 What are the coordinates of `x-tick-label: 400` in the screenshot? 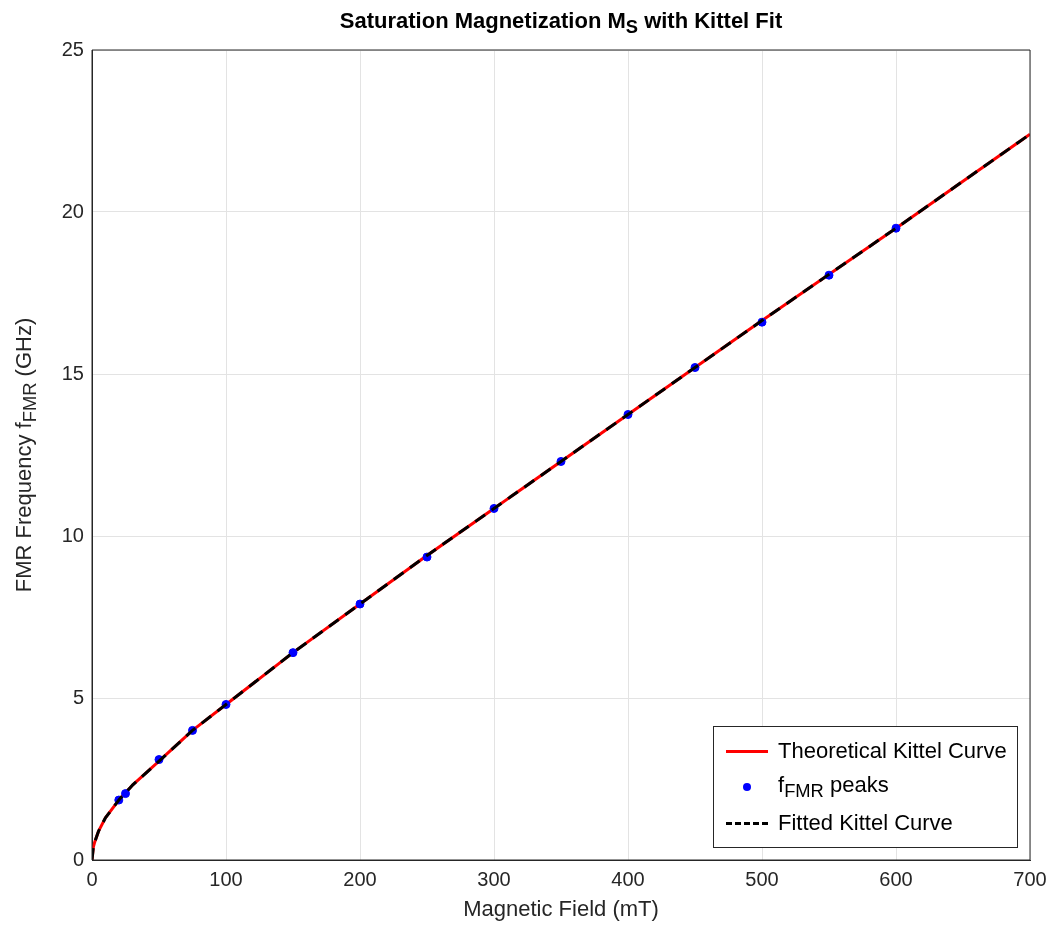 It's located at (628, 878).